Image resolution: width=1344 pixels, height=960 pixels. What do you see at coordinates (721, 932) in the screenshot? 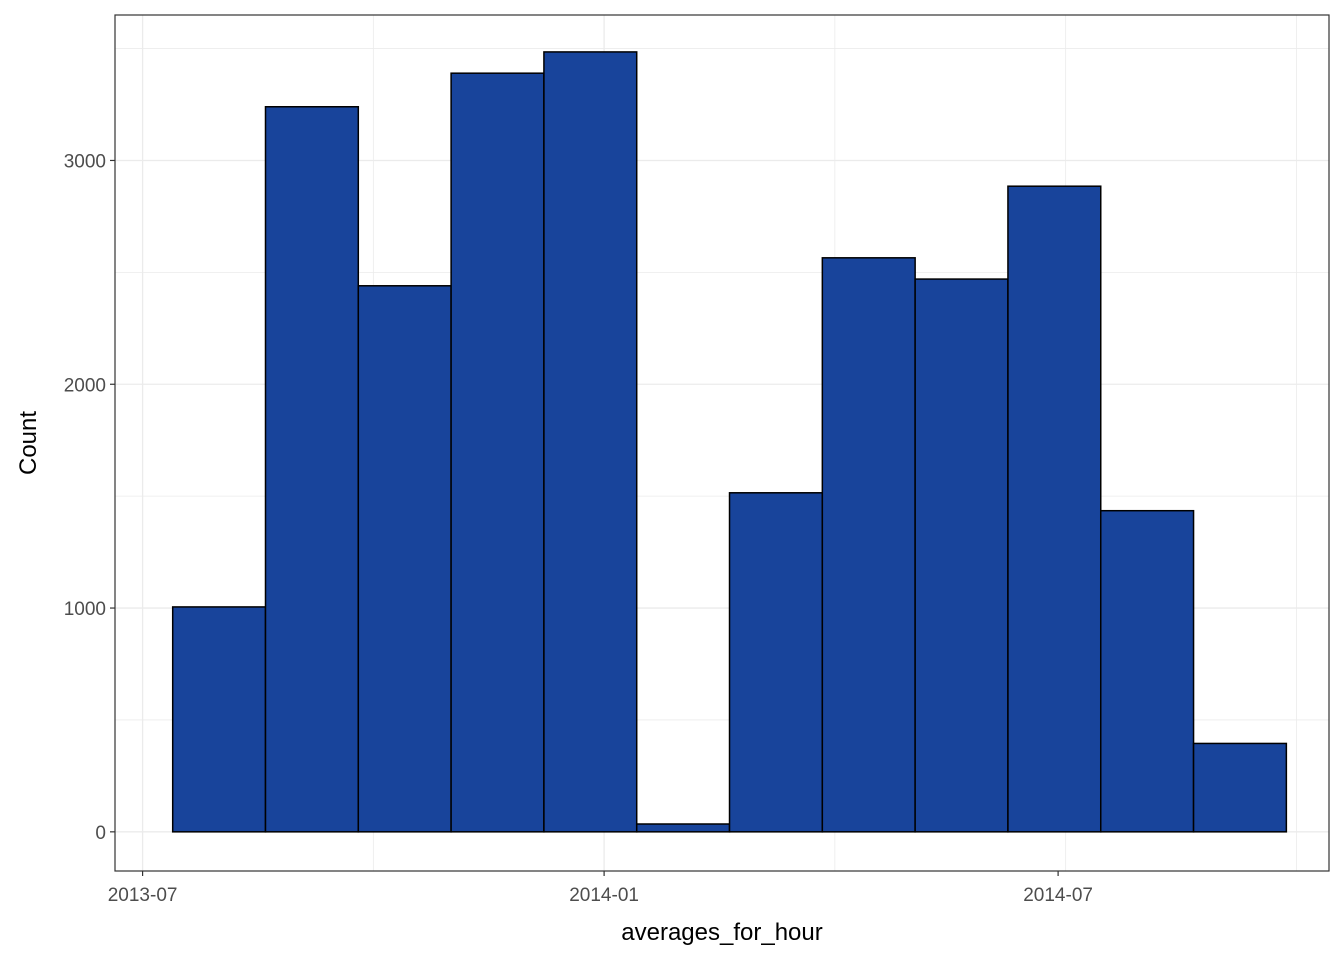
I see `x-axis-title: averages_for_hour` at bounding box center [721, 932].